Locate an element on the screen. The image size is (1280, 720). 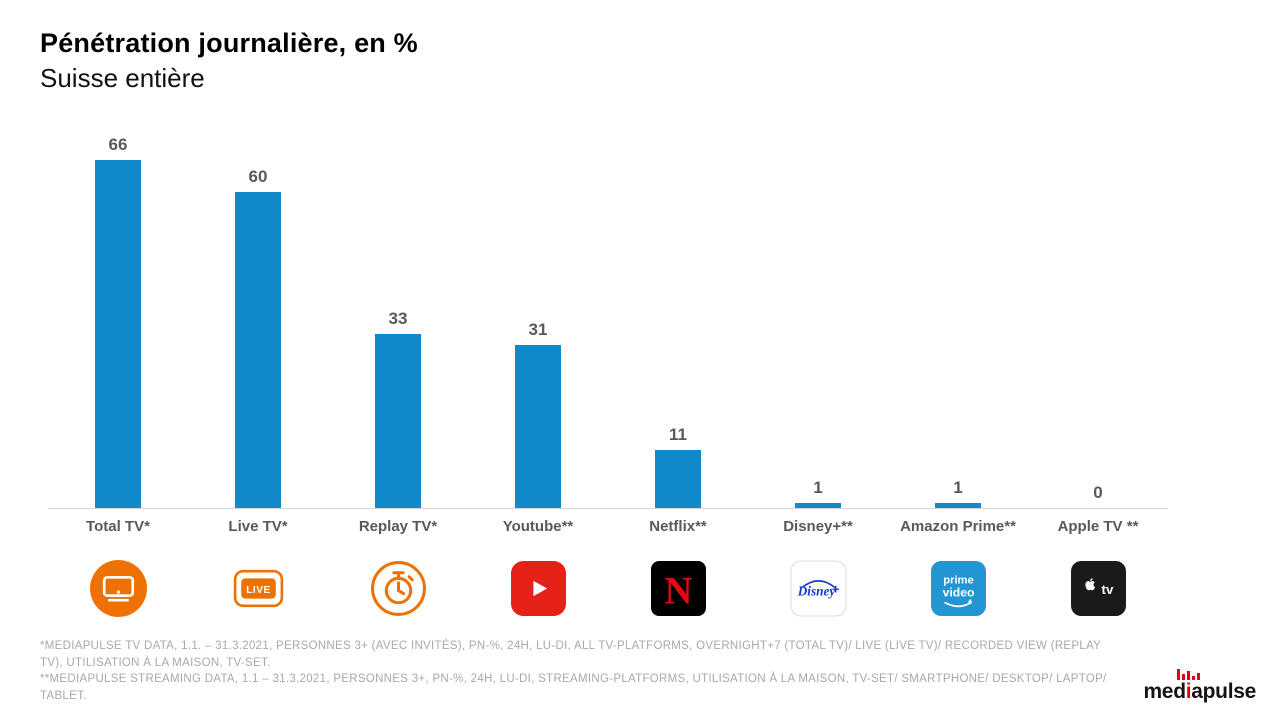
bar-value-label: 0 is located at coordinates (1098, 492).